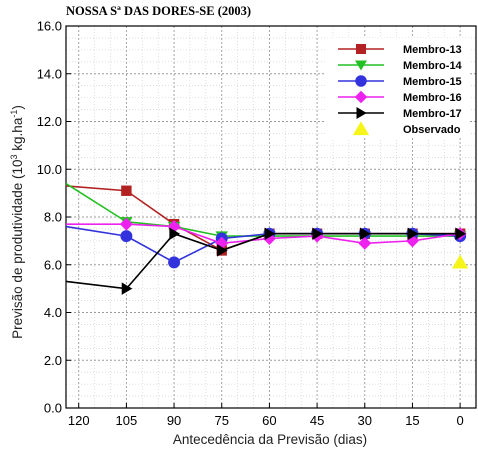  I want to click on legend-label: Observado, so click(432, 130).